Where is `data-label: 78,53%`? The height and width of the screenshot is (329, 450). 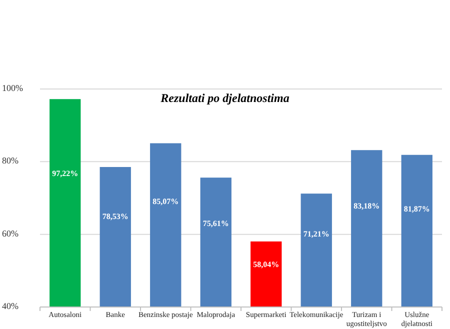 data-label: 78,53% is located at coordinates (115, 217).